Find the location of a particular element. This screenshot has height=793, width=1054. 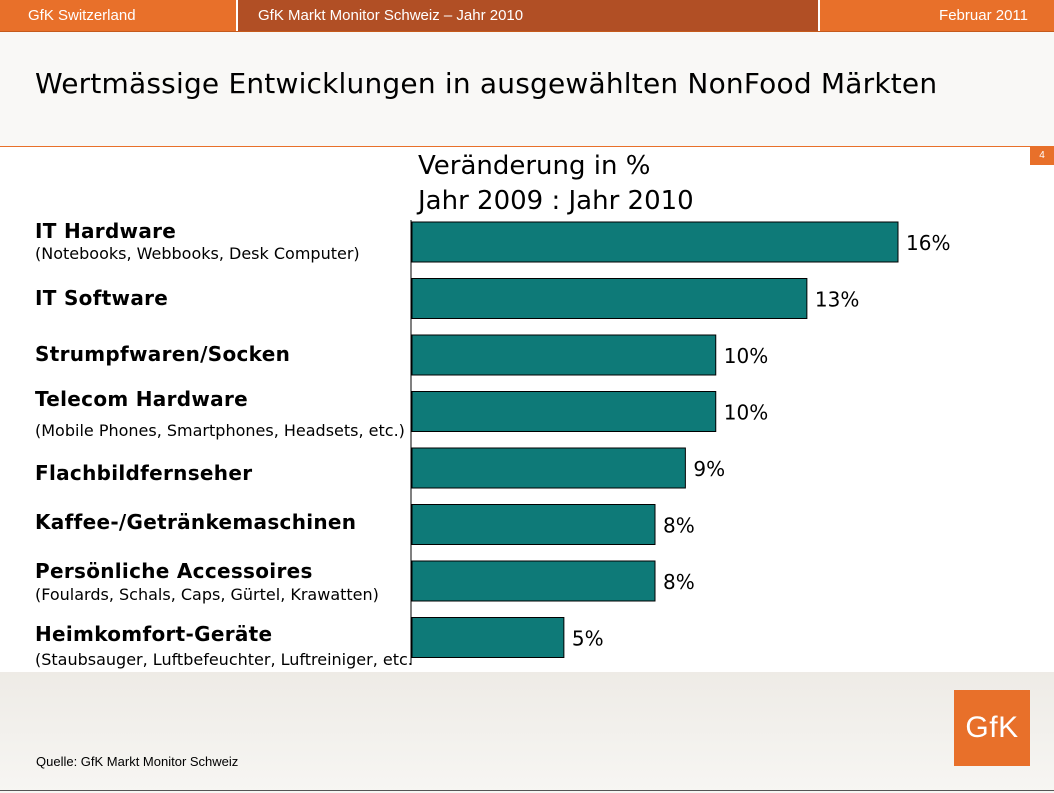

header-date: Februar 2011 is located at coordinates (983, 15).